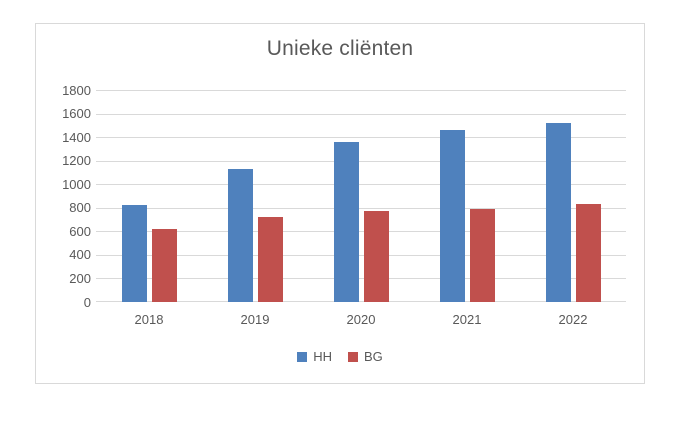 The image size is (691, 424). Describe the element at coordinates (340, 356) in the screenshot. I see `legend: HH BG` at that location.